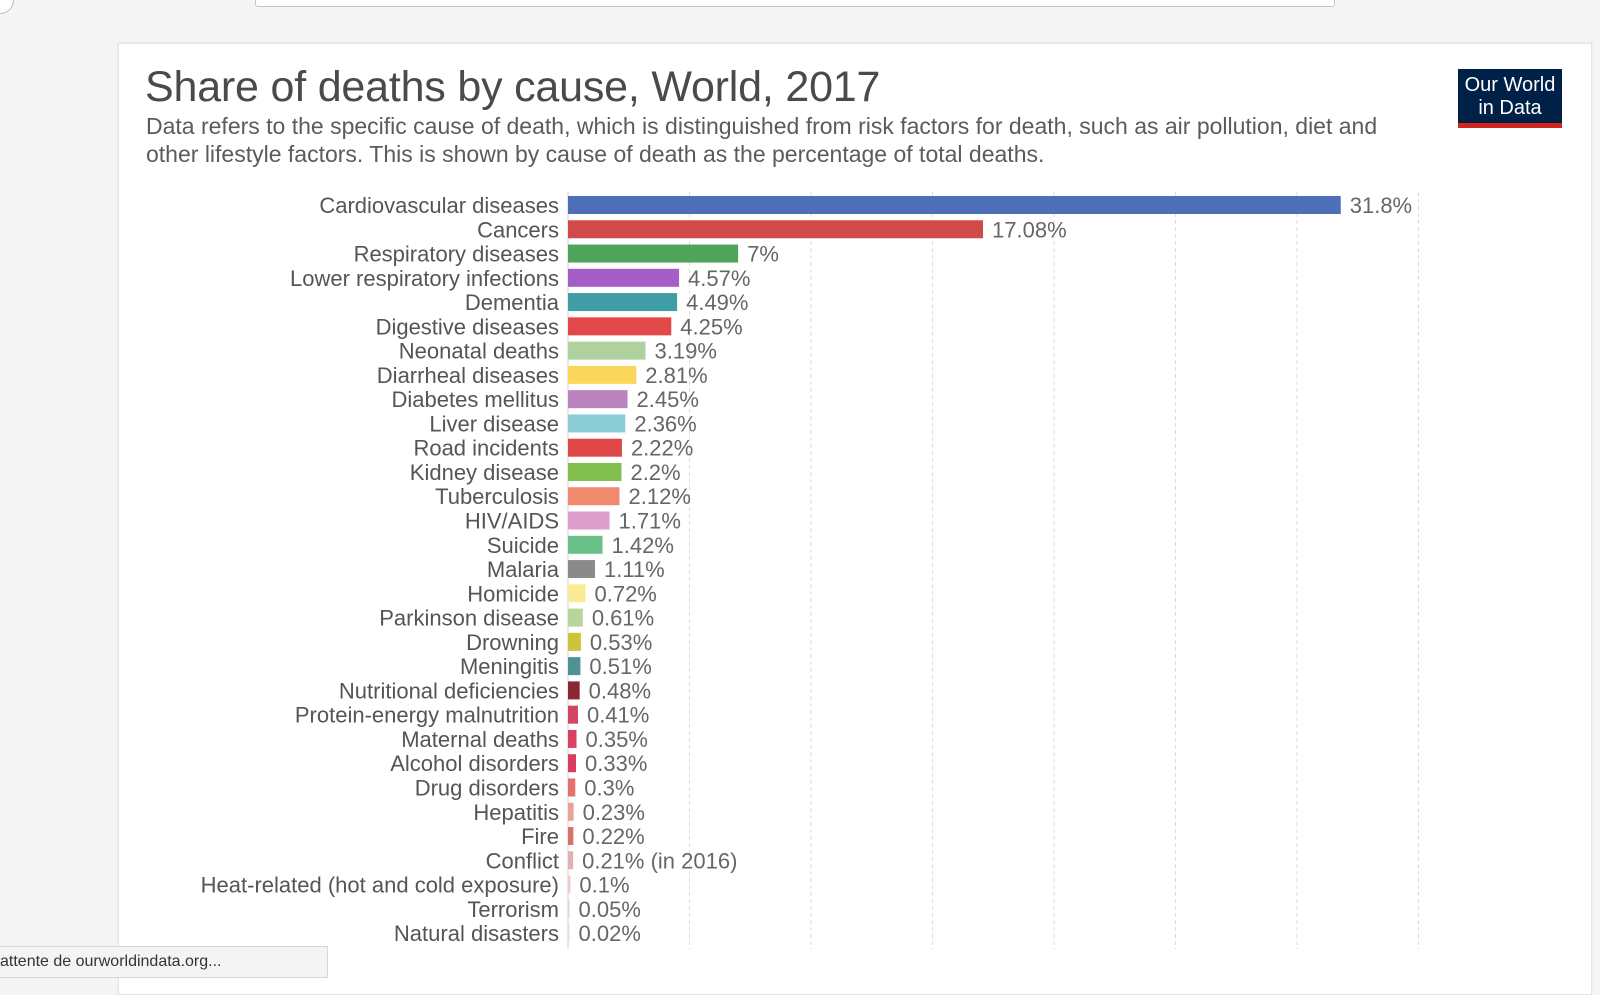 This screenshot has width=1600, height=995. What do you see at coordinates (540, 836) in the screenshot?
I see `category-label: Fire` at bounding box center [540, 836].